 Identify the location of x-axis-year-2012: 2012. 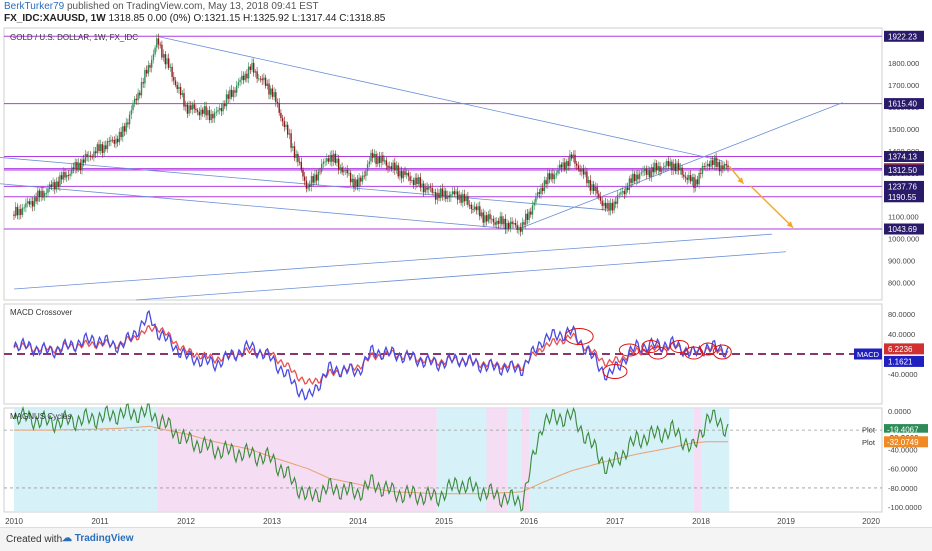
(186, 521).